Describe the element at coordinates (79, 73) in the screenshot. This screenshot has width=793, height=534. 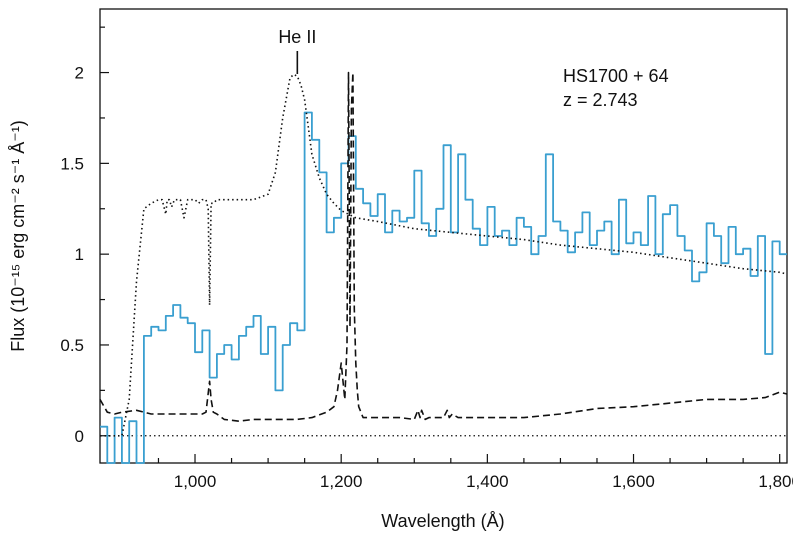
I see `y-tick-label: 2` at that location.